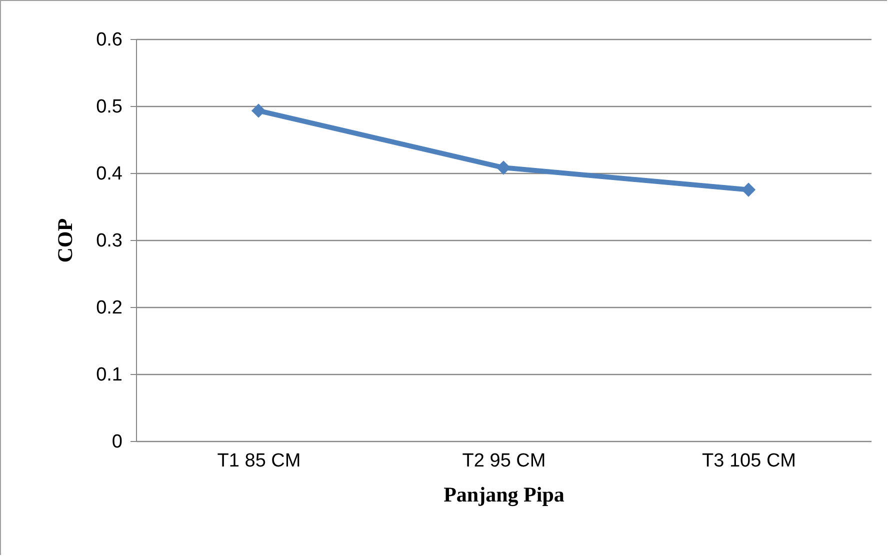 The image size is (889, 557). Describe the element at coordinates (109, 107) in the screenshot. I see `y-tick-label: 0.5` at that location.